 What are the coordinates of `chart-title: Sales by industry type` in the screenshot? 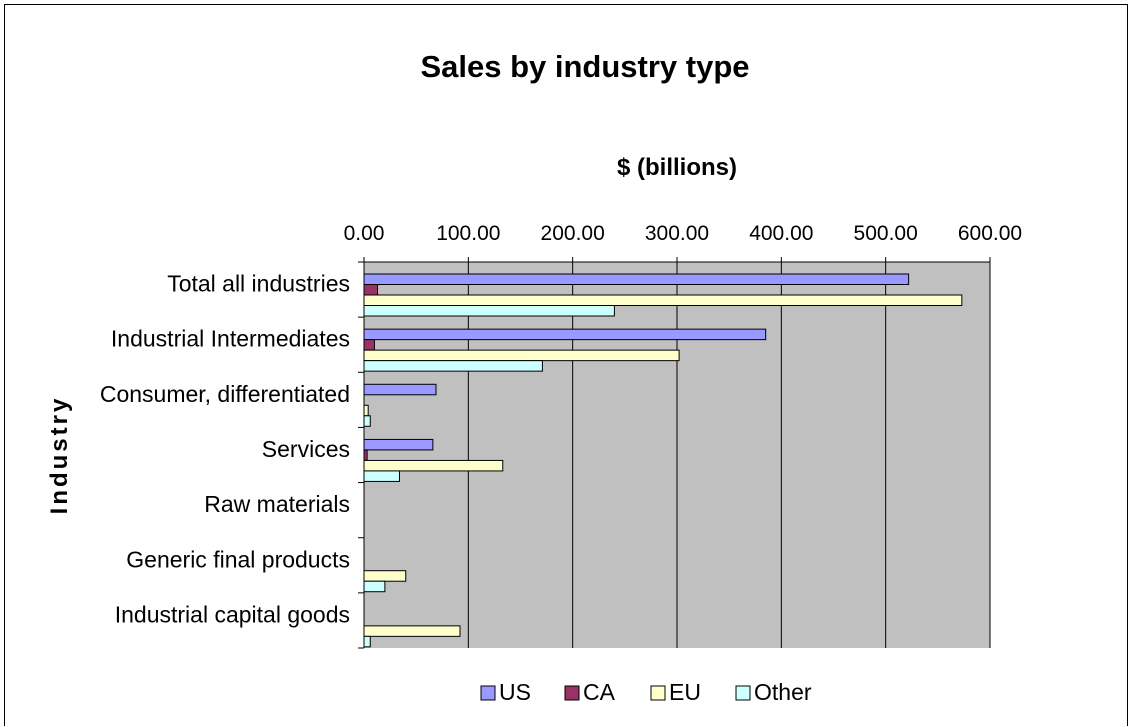 It's located at (584, 66).